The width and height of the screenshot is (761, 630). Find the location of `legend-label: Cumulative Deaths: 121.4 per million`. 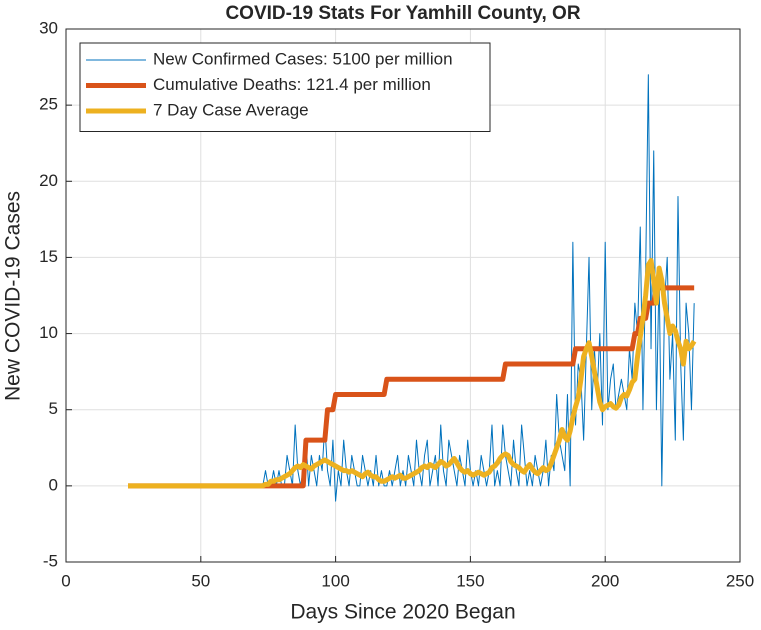

legend-label: Cumulative Deaths: 121.4 per million is located at coordinates (292, 84).